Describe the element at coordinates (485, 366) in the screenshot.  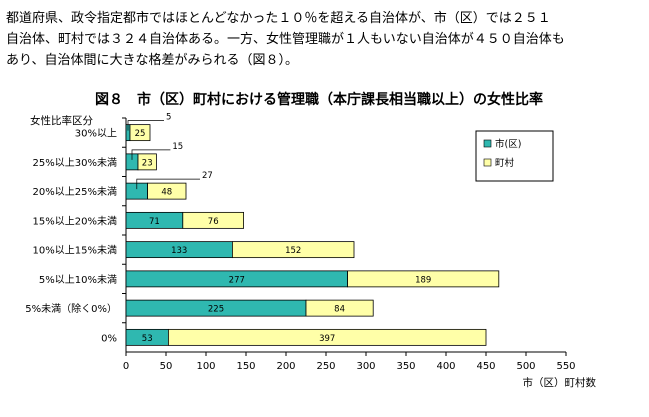
I see `x-tick-label: 450` at that location.